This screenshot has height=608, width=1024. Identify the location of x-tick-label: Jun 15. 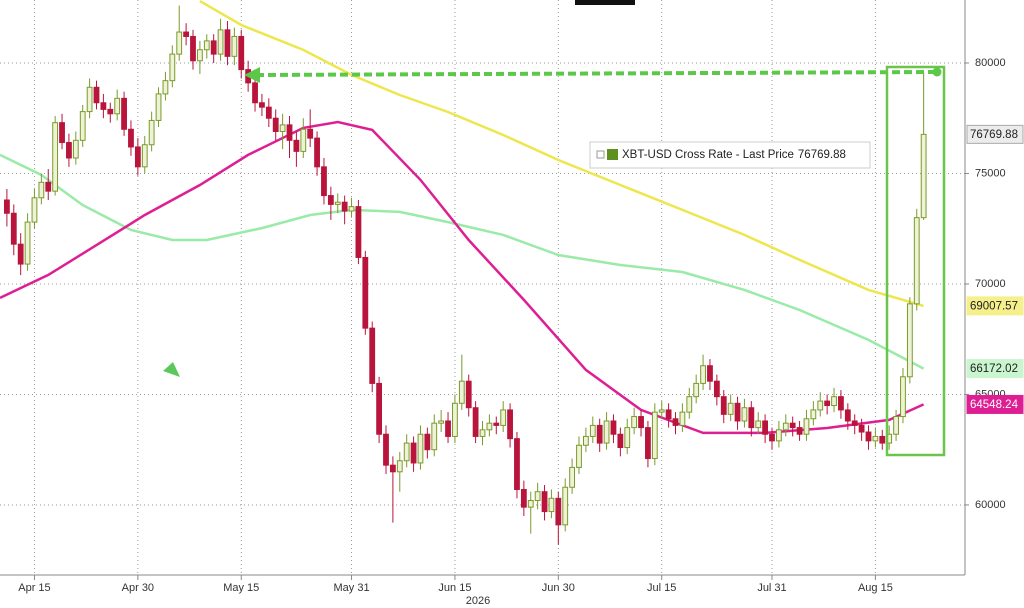
(454, 588).